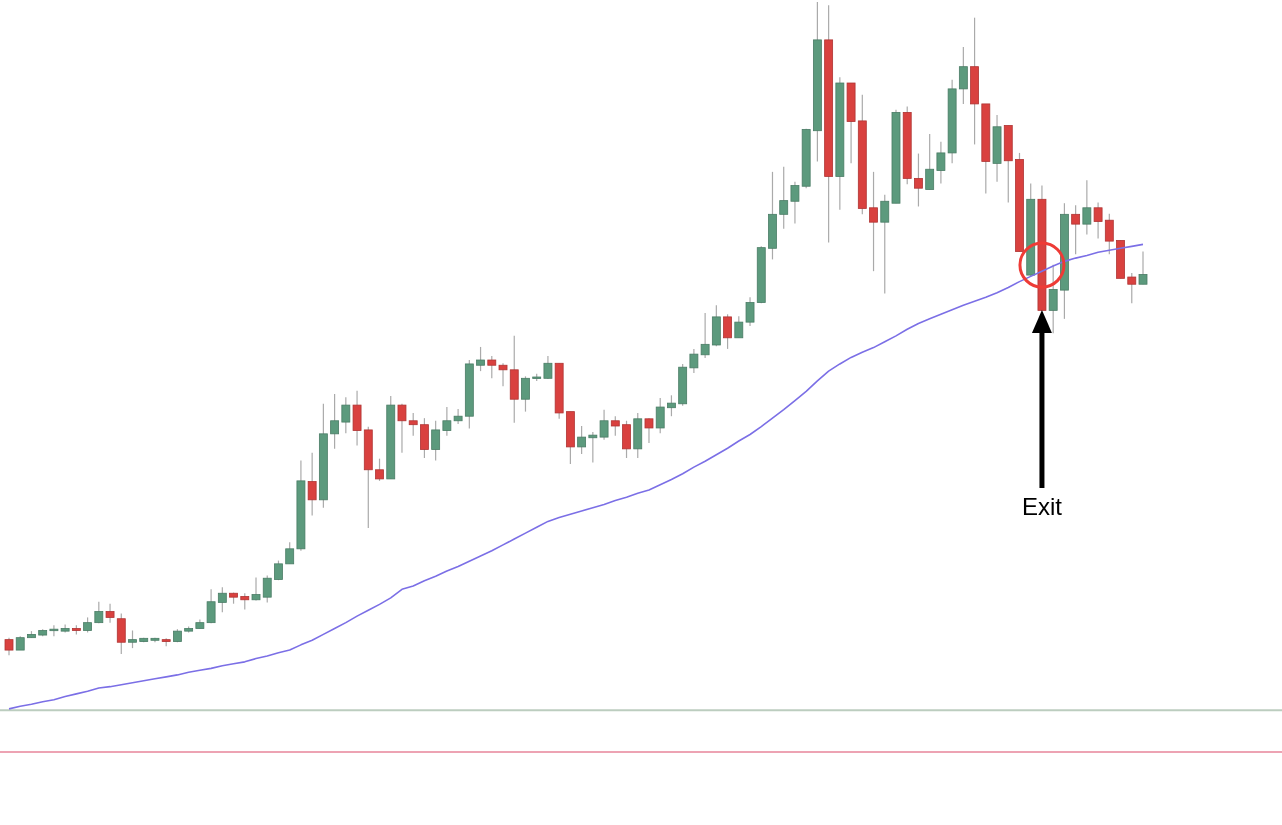 The height and width of the screenshot is (825, 1282). I want to click on annotation: Exit, so click(1042, 506).